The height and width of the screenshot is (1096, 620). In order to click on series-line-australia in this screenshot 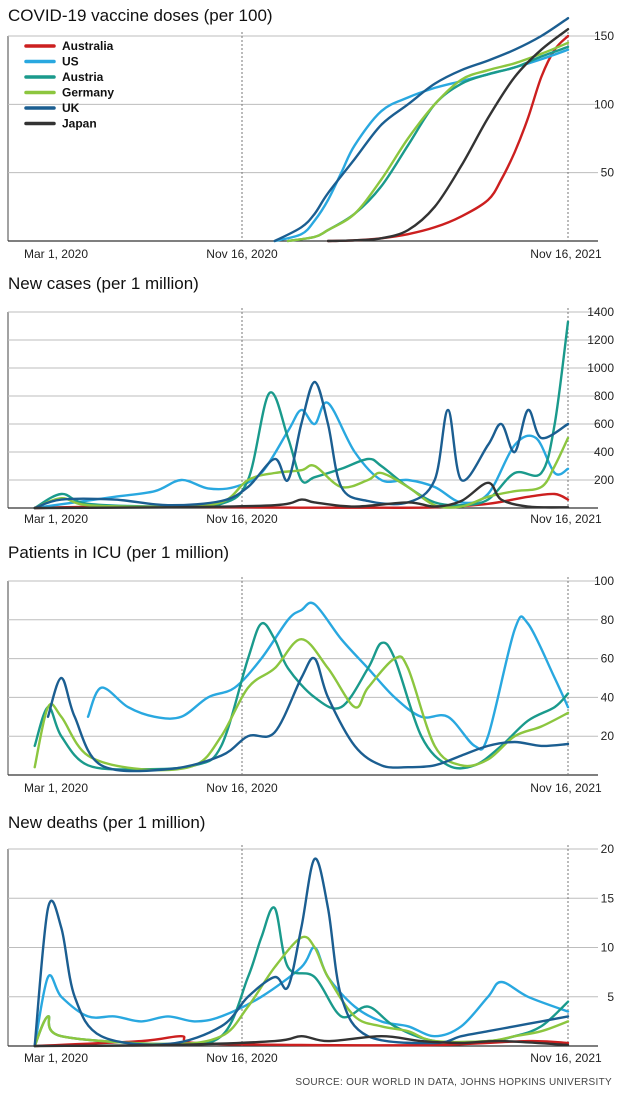, I will do `click(448, 138)`.